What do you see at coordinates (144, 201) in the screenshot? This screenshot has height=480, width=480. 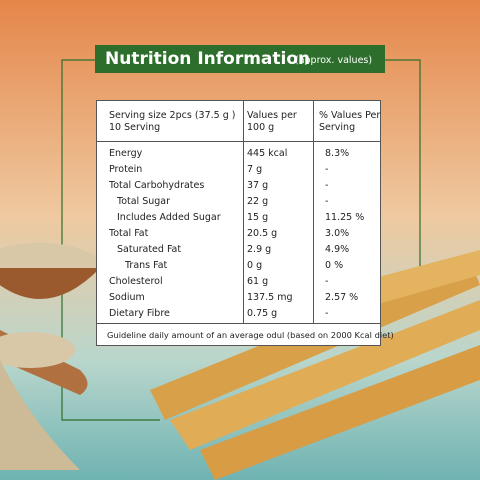 I see `nutrient-name: Total Sugar` at bounding box center [144, 201].